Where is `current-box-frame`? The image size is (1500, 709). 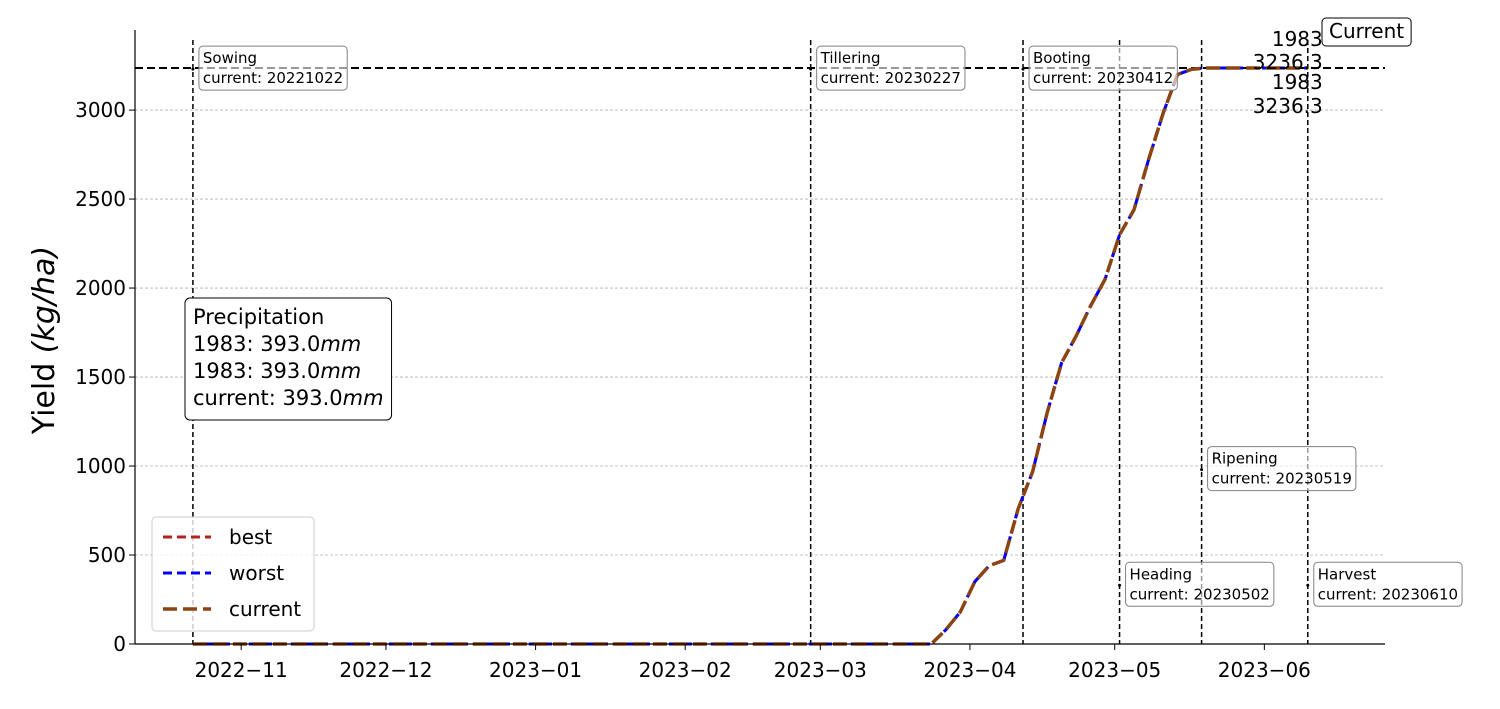
current-box-frame is located at coordinates (1366, 32).